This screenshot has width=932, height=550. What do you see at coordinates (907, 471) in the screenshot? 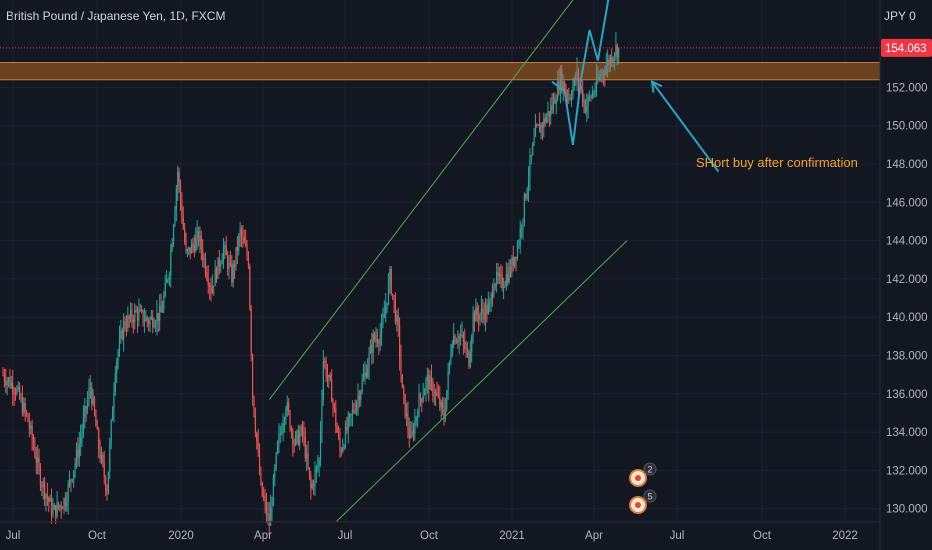
I see `y-tick-label: 132.000` at bounding box center [907, 471].